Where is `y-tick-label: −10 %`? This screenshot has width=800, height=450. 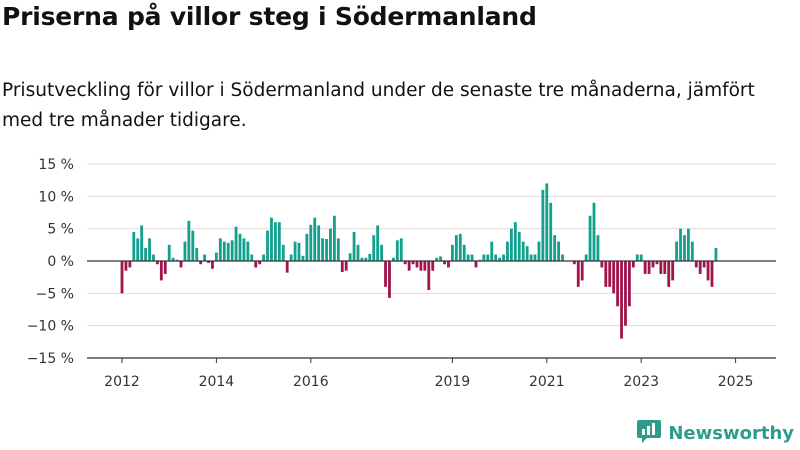 y-tick-label: −10 % is located at coordinates (50, 327).